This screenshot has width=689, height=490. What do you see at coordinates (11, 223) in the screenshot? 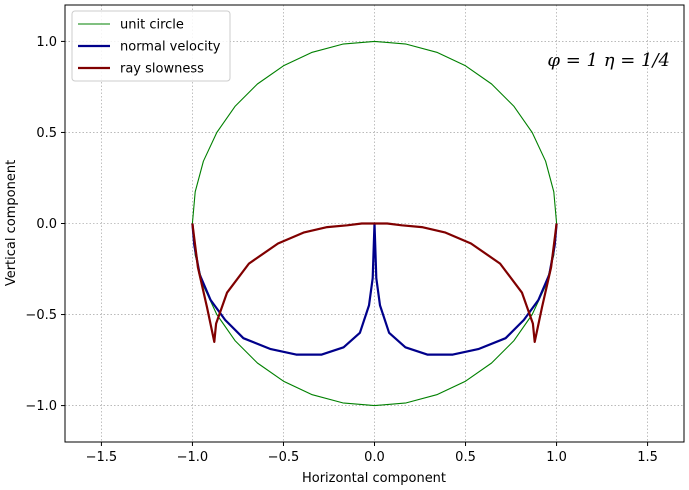
I see `y-axis-label: Vertical component` at bounding box center [11, 223].